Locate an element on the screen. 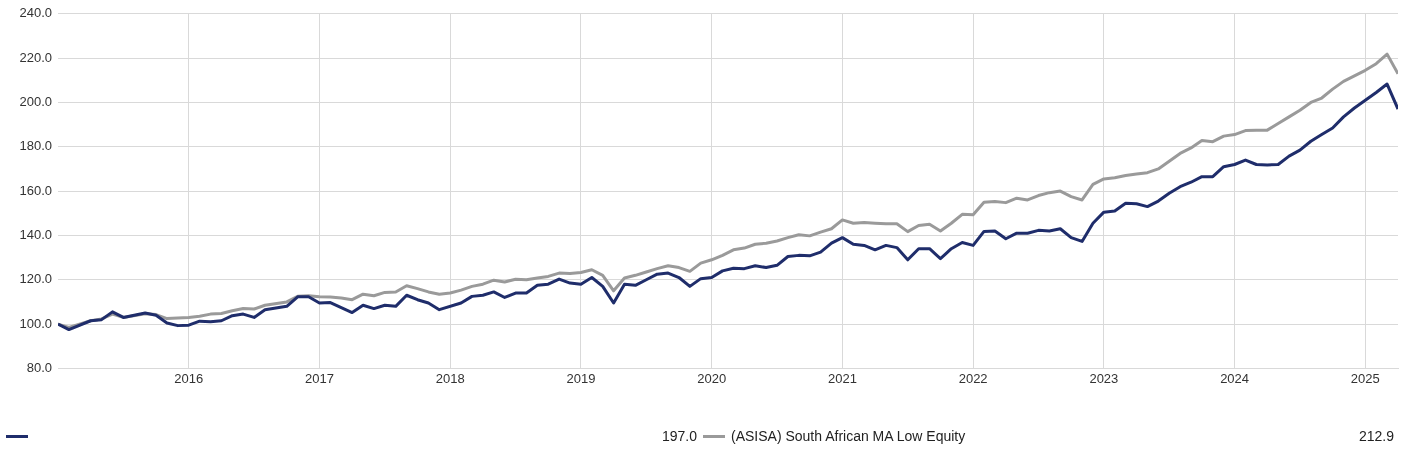  x-tick-label: 2016 is located at coordinates (189, 378).